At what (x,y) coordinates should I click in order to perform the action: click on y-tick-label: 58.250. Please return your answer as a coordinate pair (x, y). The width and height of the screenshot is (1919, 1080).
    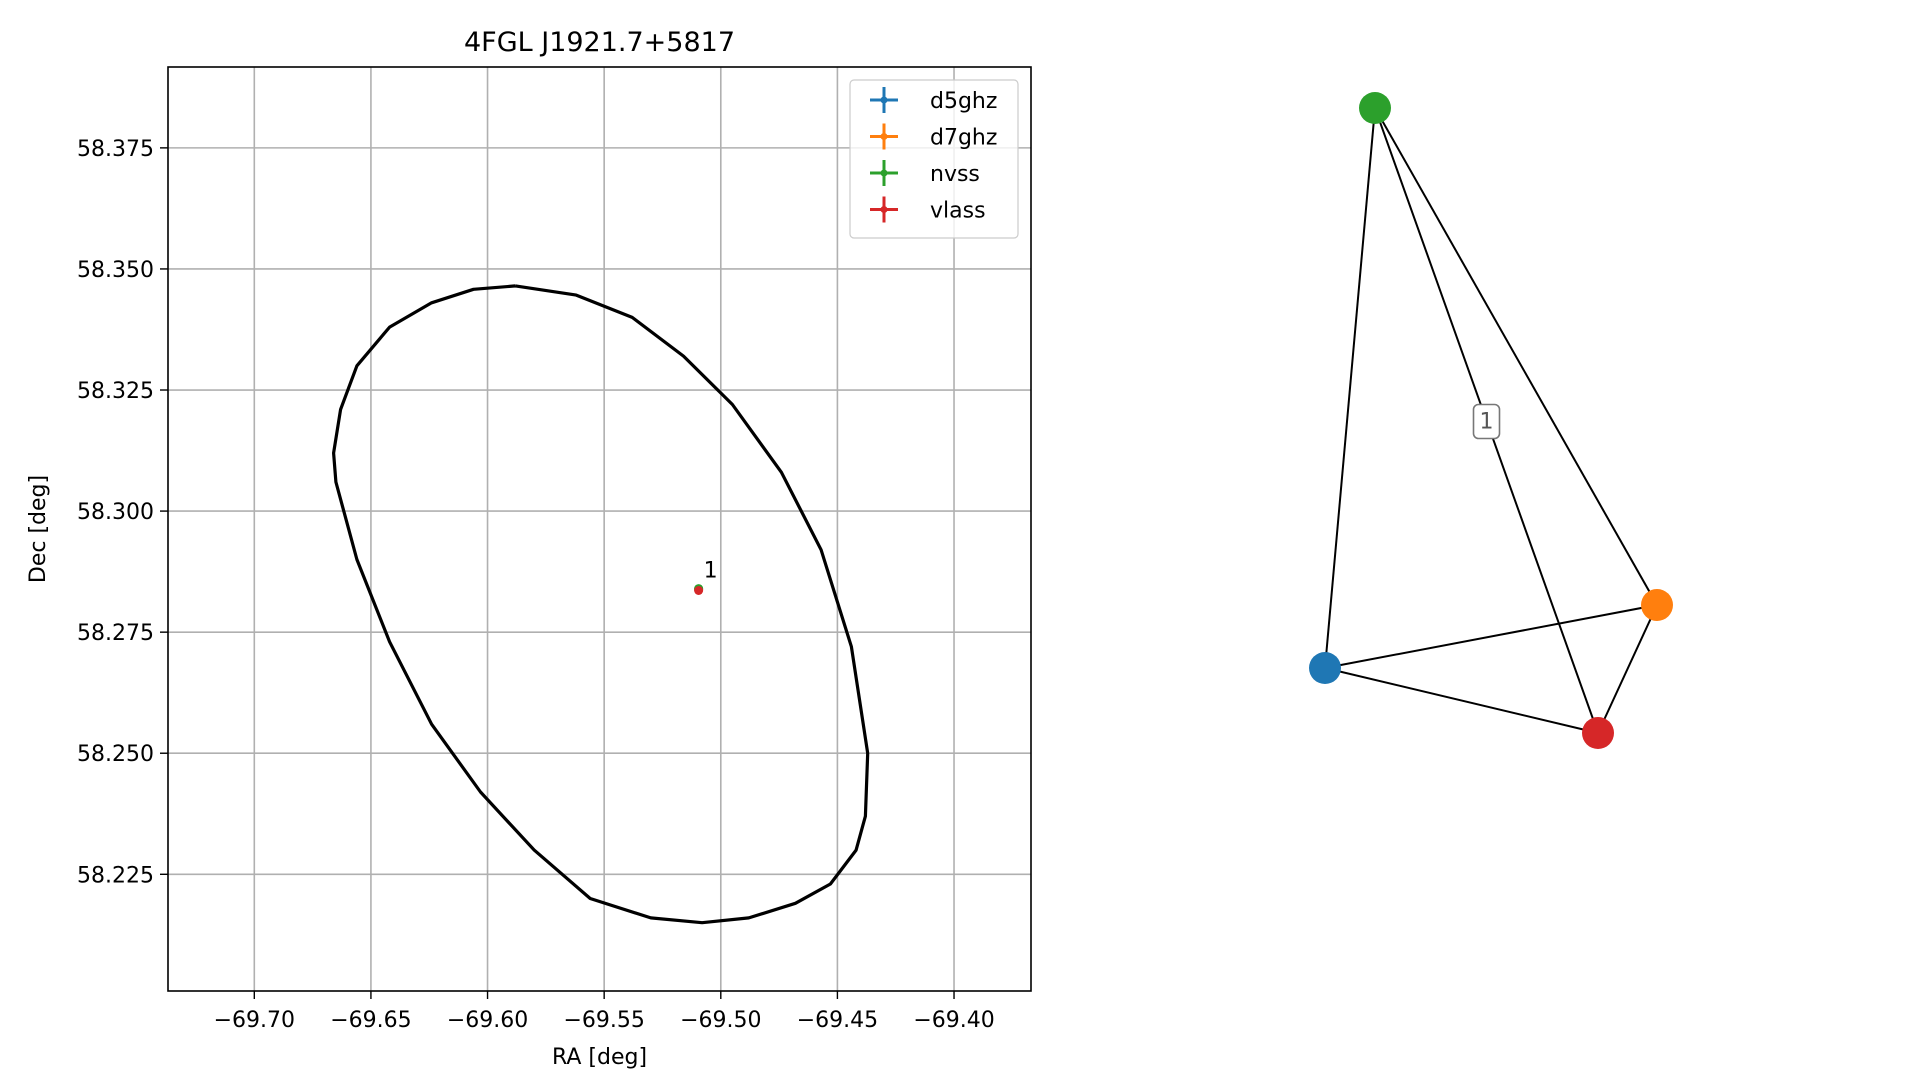
    Looking at the image, I should click on (115, 754).